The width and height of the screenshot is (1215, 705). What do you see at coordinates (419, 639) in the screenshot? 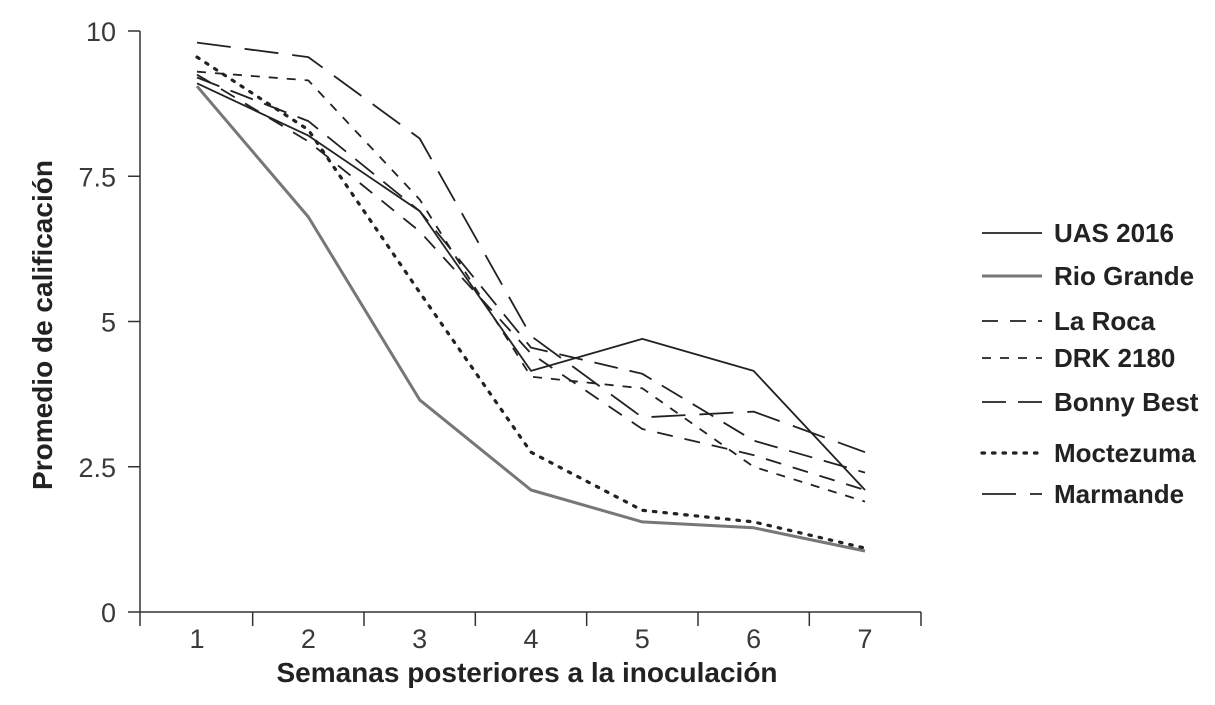
I see `x-tick-label: 3` at bounding box center [419, 639].